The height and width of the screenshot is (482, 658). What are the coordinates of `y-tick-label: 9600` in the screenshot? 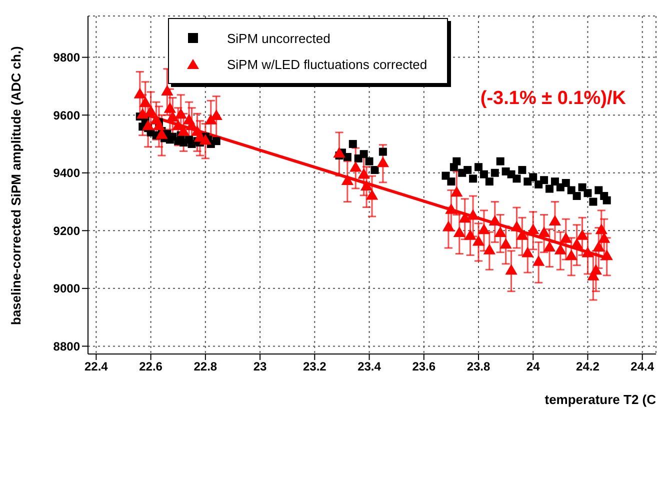 It's located at (66, 115).